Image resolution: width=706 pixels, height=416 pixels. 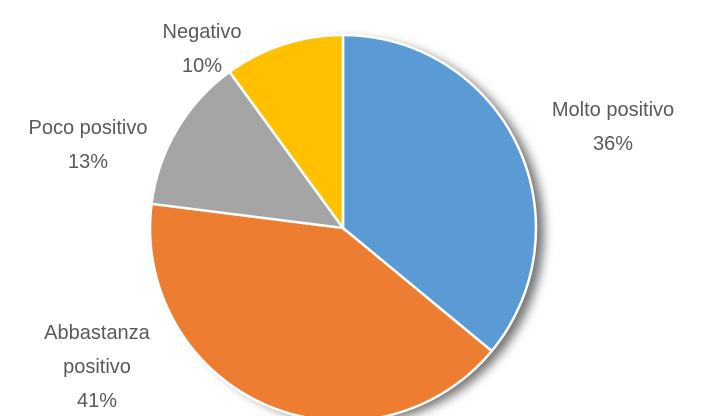 I want to click on value-label: 41%, so click(x=97, y=401).